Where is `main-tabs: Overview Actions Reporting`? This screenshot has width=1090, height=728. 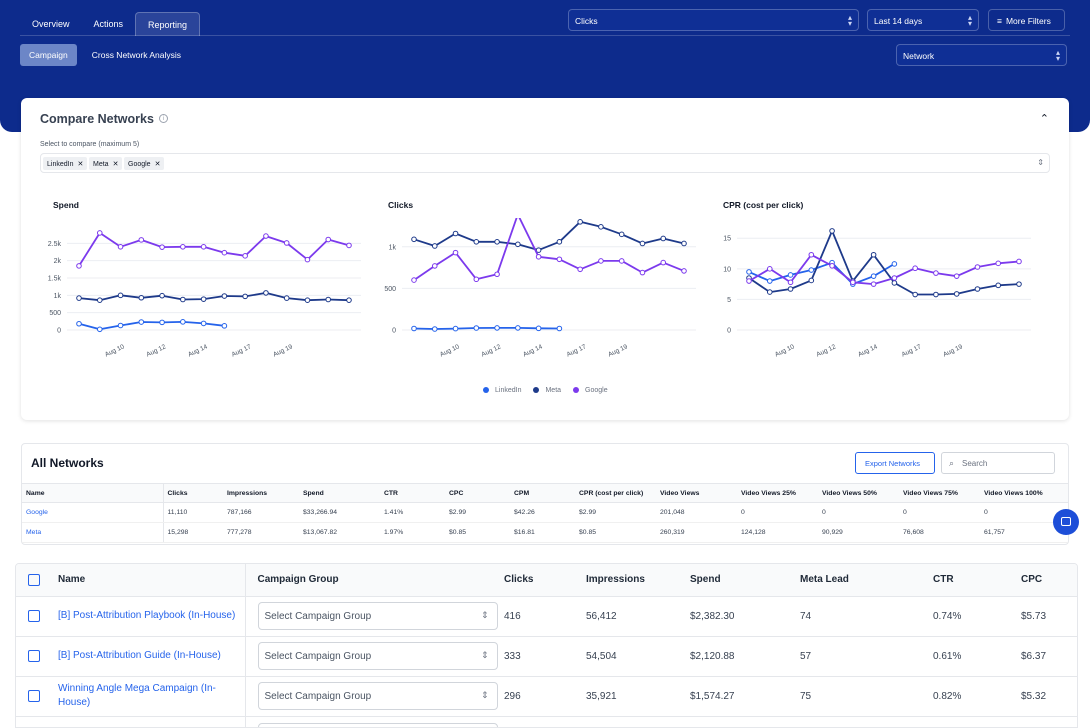 main-tabs: Overview Actions Reporting is located at coordinates (110, 24).